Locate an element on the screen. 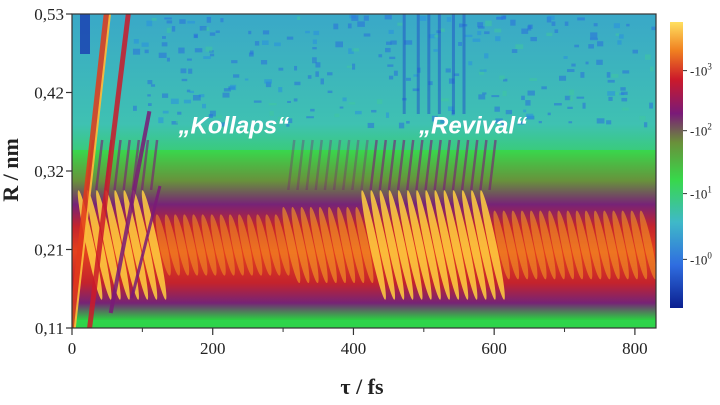  y-tick-label: 0,32 is located at coordinates (49, 171).